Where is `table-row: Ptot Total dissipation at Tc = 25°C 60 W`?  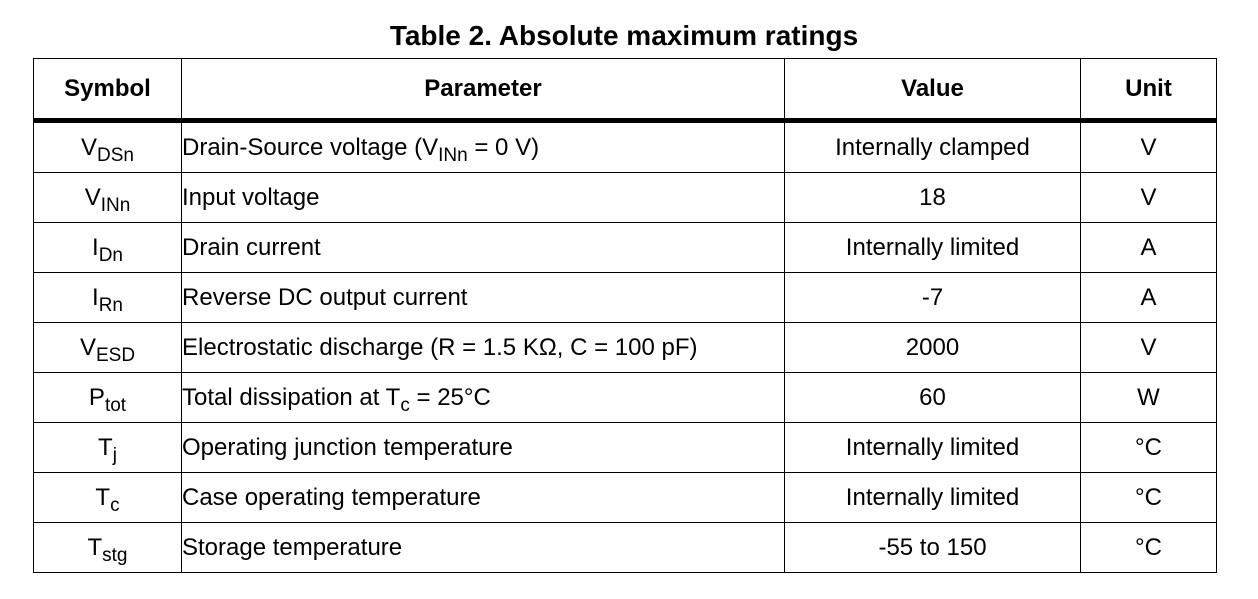 table-row: Ptot Total dissipation at Tc = 25°C 60 W is located at coordinates (625, 397).